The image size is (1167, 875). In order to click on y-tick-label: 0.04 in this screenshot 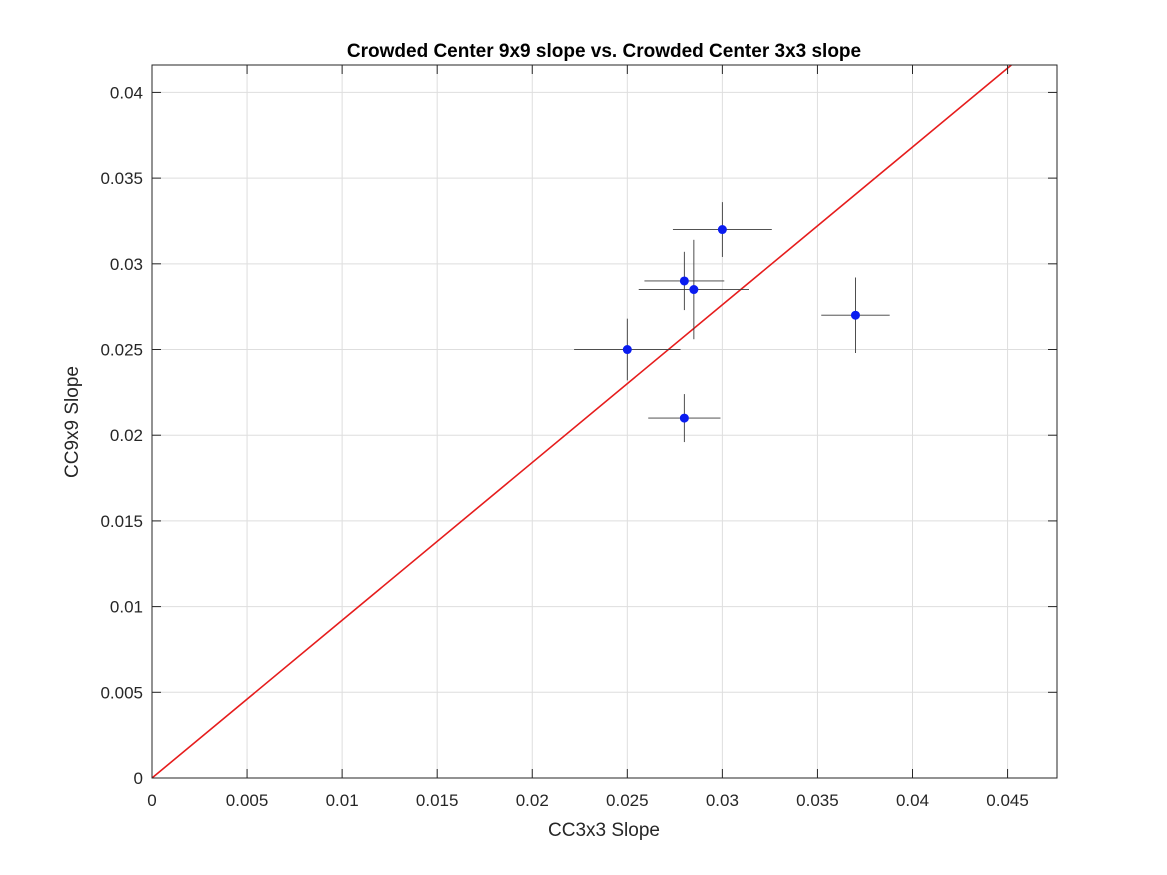, I will do `click(126, 92)`.